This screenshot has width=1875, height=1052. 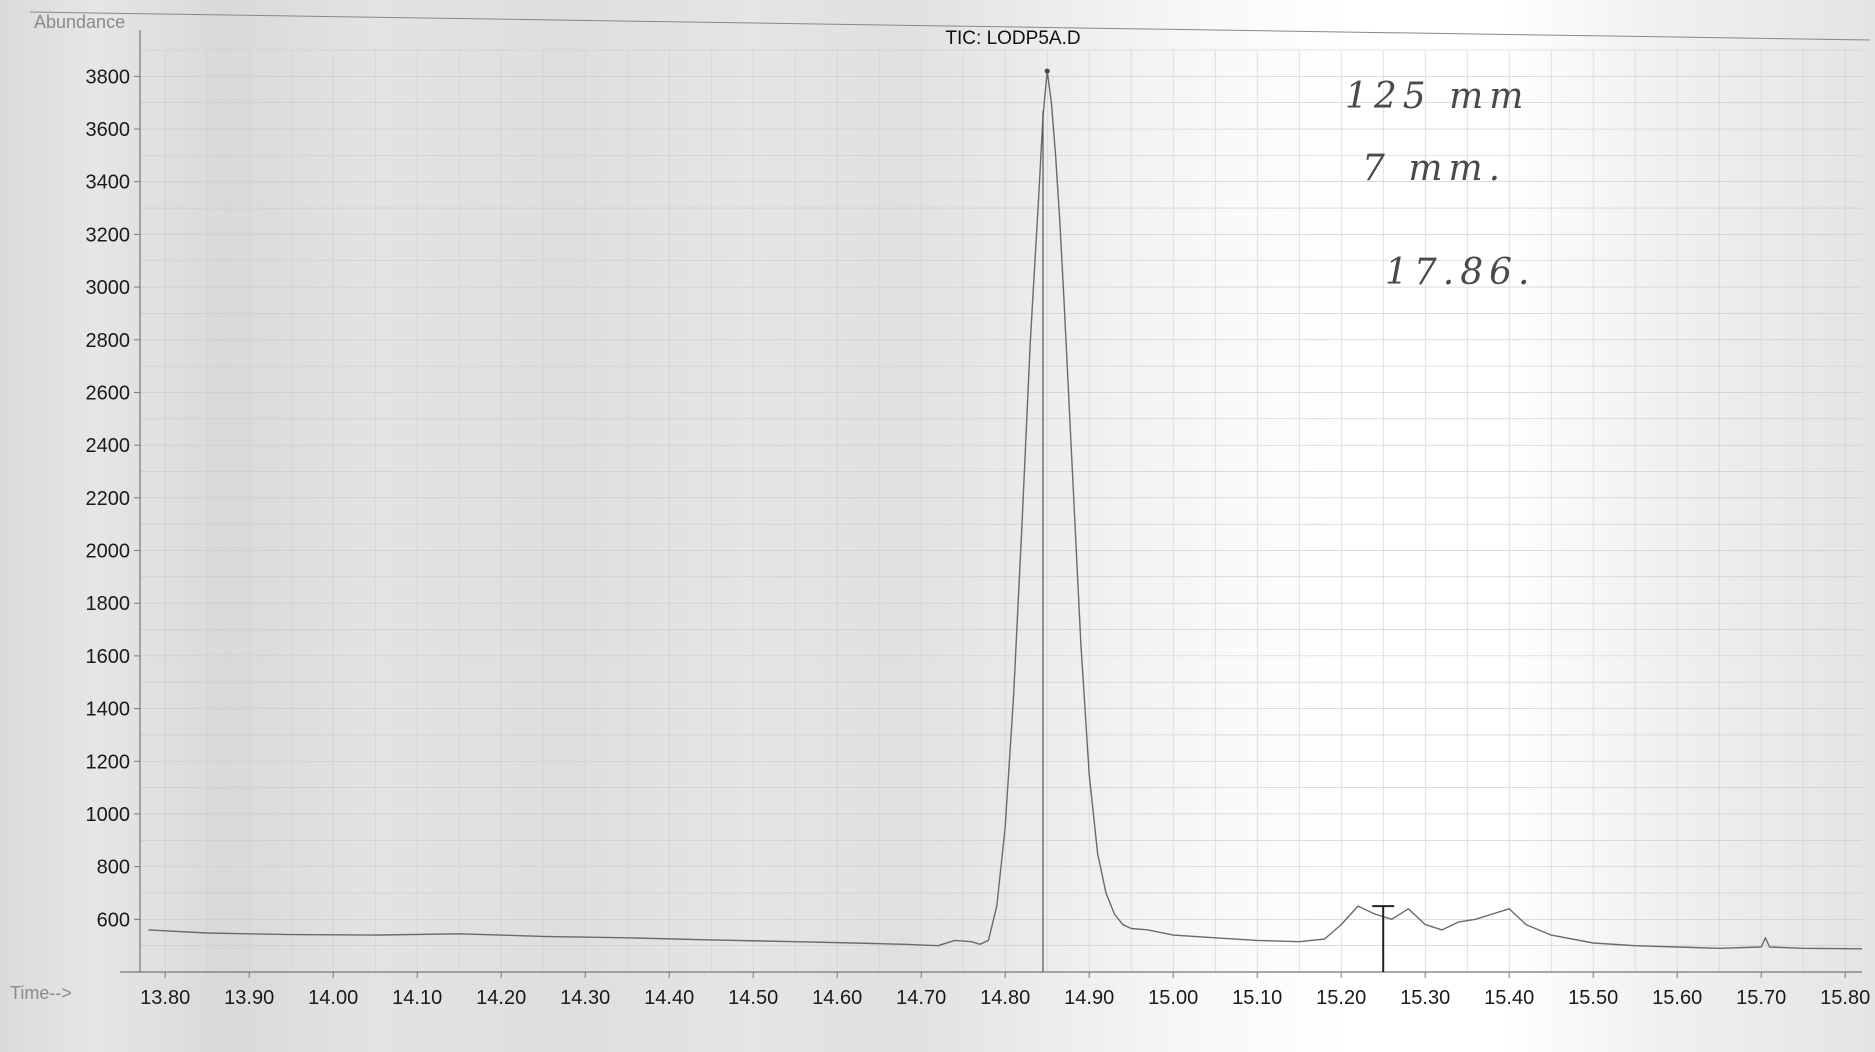 What do you see at coordinates (1437, 96) in the screenshot?
I see `handwritten-note-1: 125 mm` at bounding box center [1437, 96].